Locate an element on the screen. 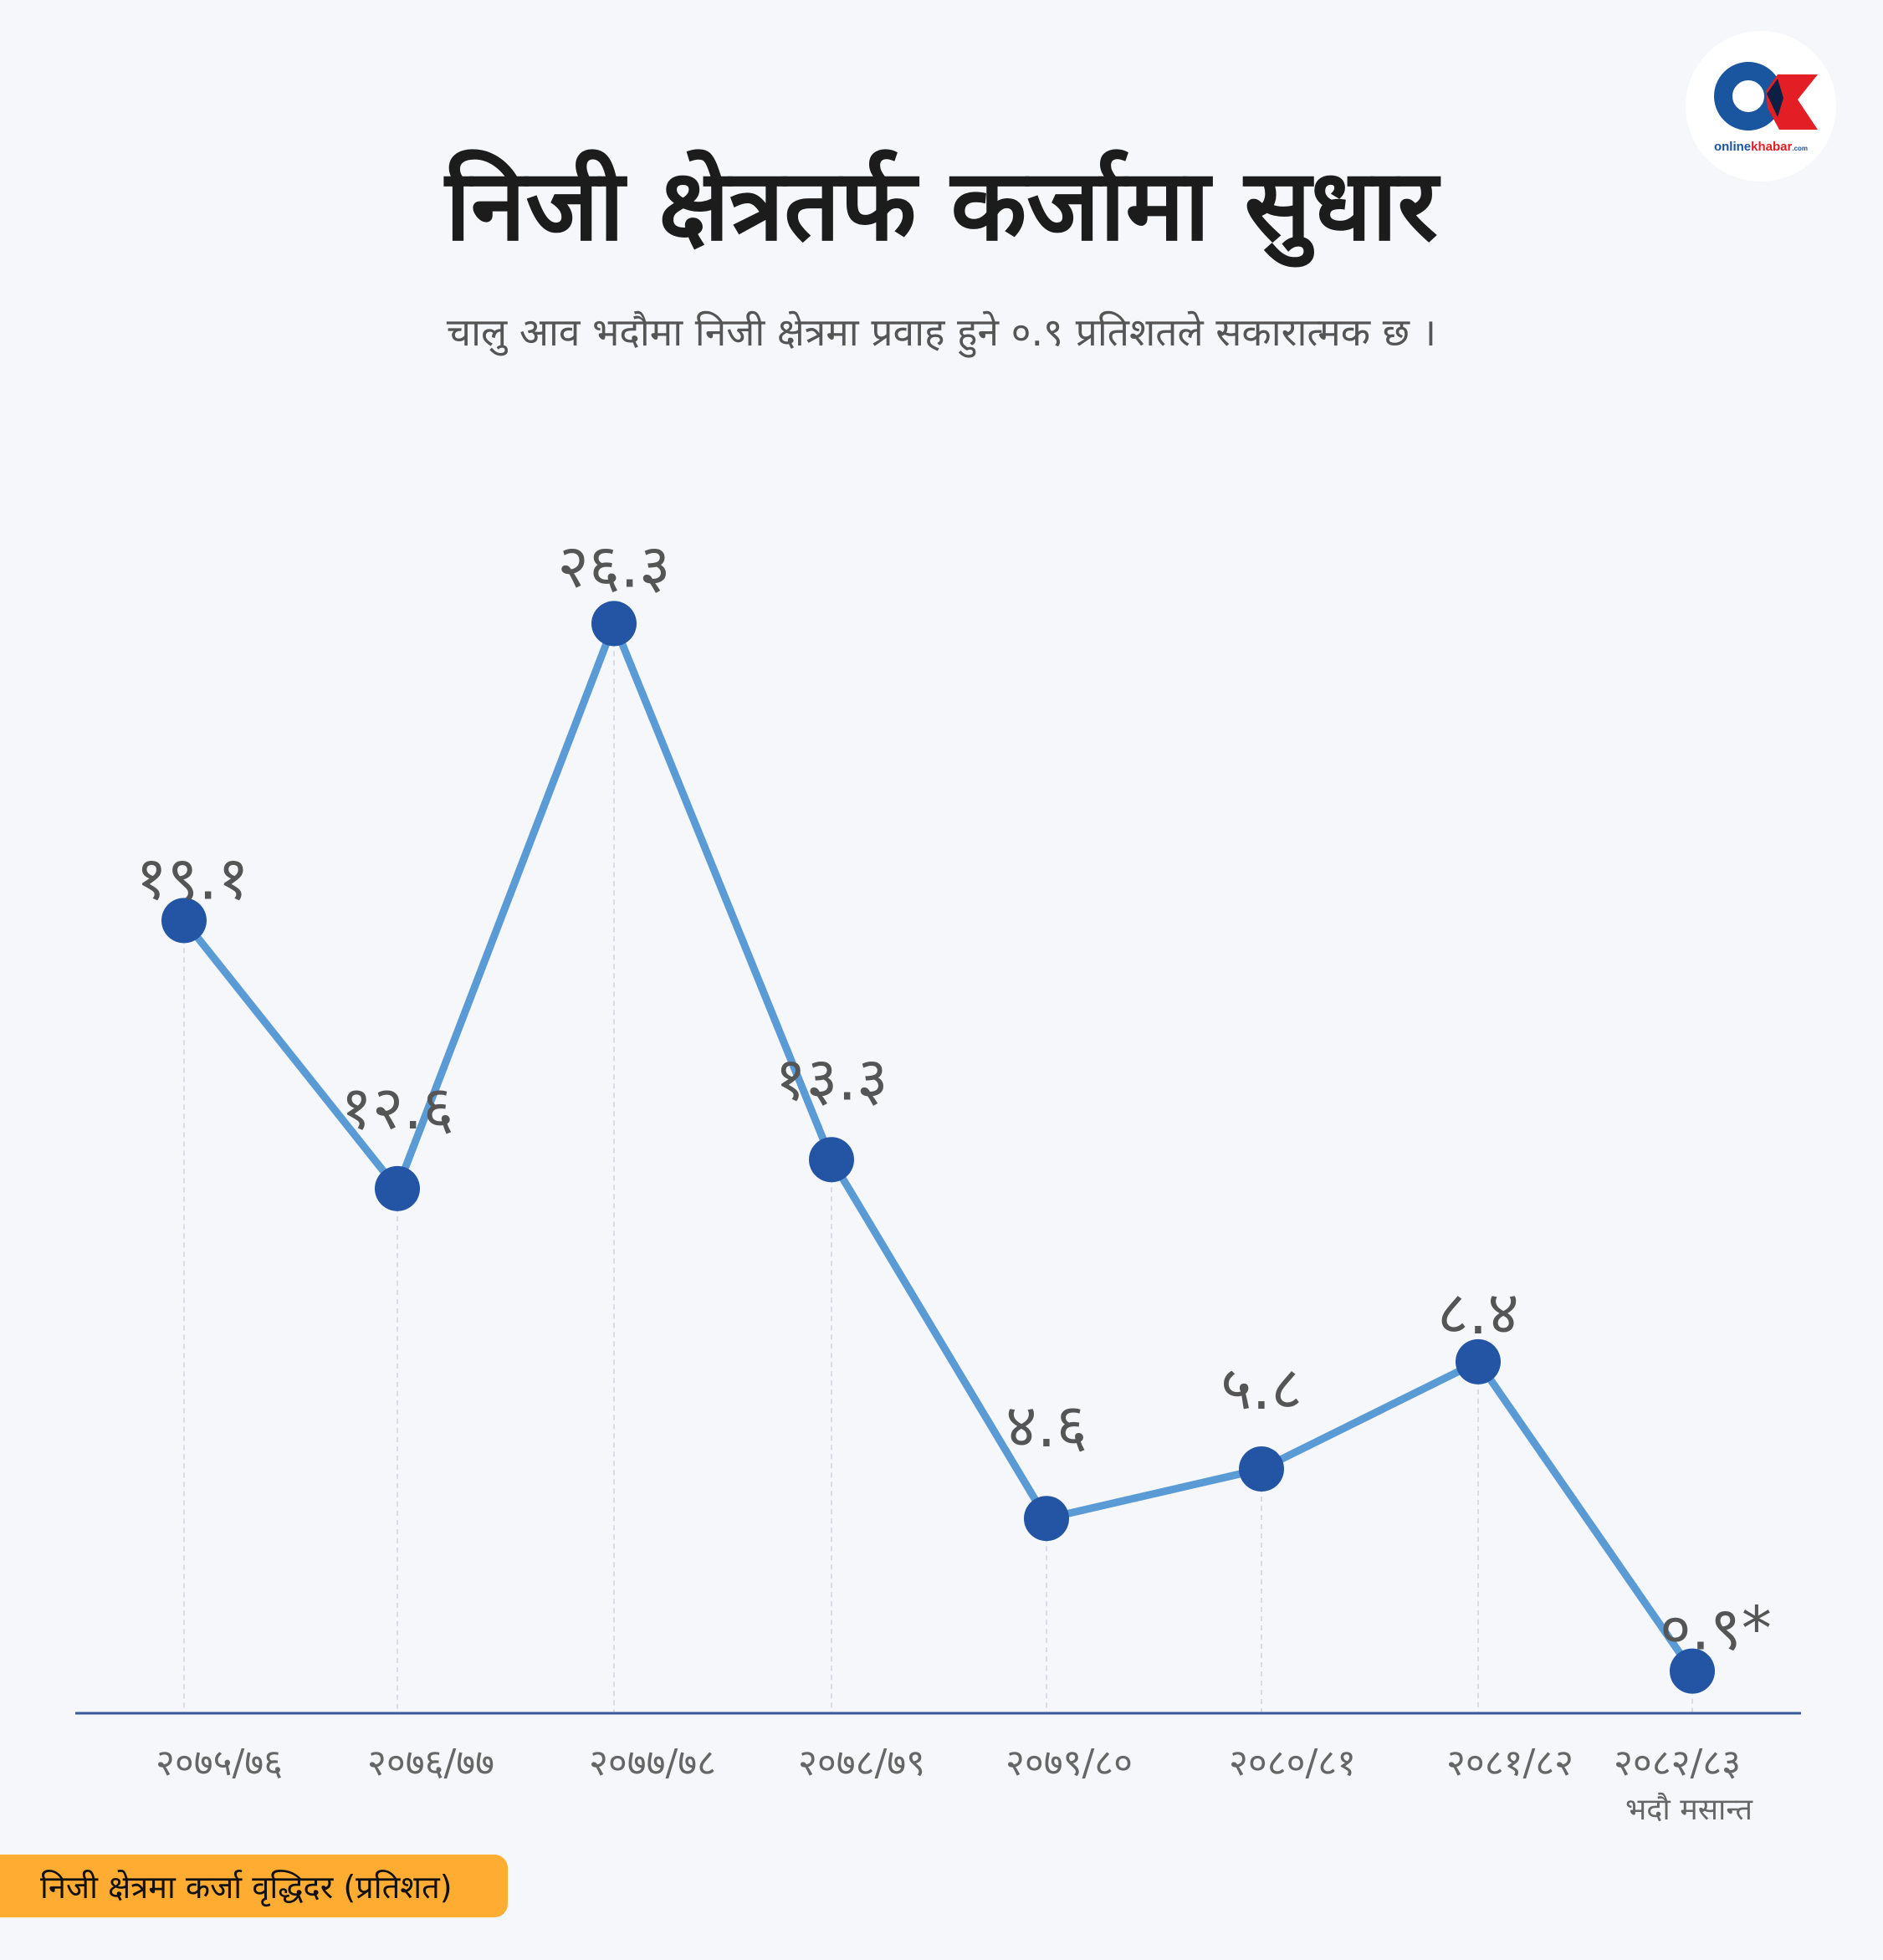 Image resolution: width=1883 pixels, height=1960 pixels. x-tick-label: २०७६/७७ is located at coordinates (430, 1763).